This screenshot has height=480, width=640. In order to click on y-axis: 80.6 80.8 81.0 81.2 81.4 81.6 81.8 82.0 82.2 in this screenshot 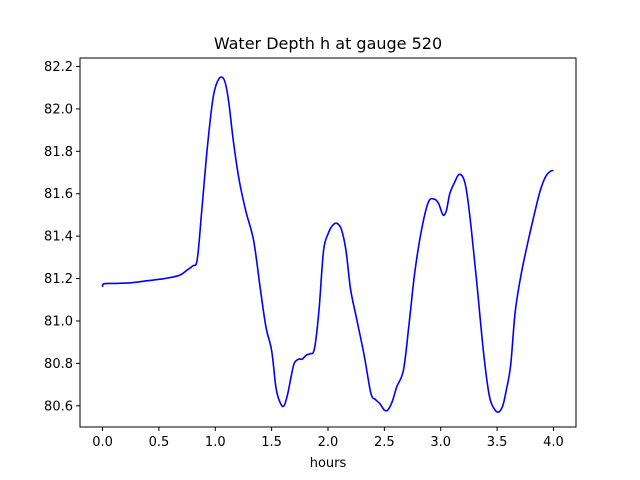, I will do `click(62, 237)`.